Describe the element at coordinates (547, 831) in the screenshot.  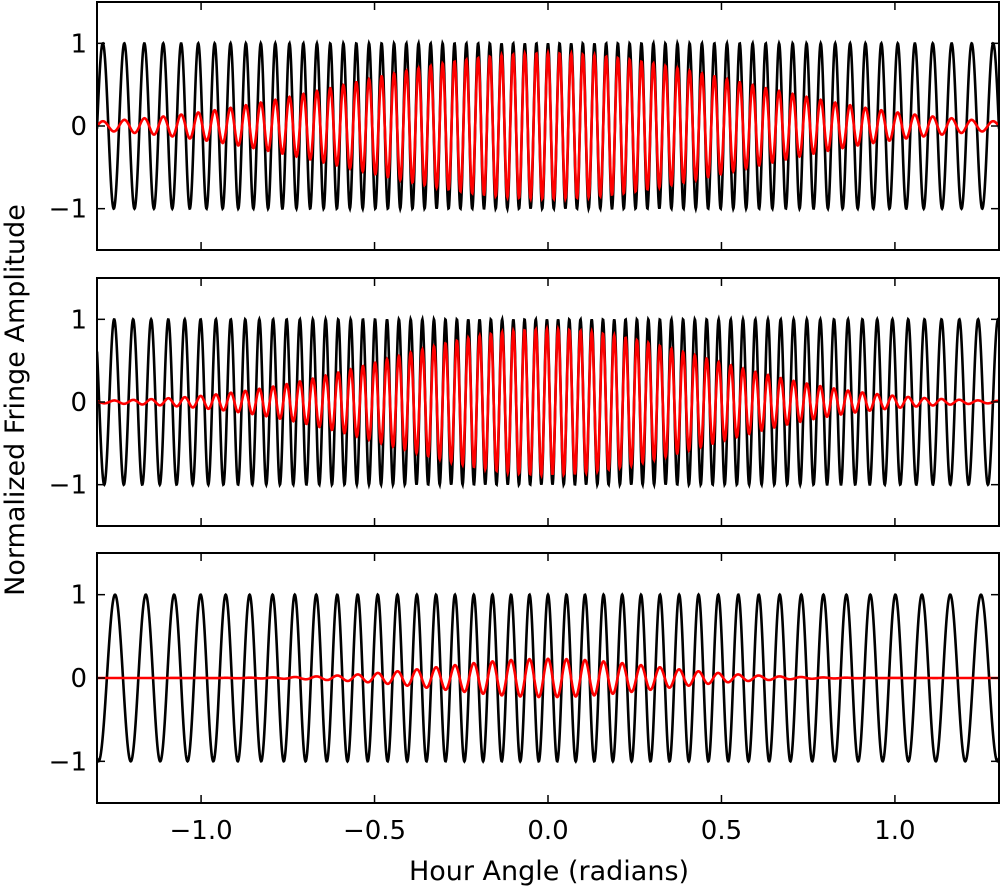
I see `x-tick-label: 0.0` at that location.